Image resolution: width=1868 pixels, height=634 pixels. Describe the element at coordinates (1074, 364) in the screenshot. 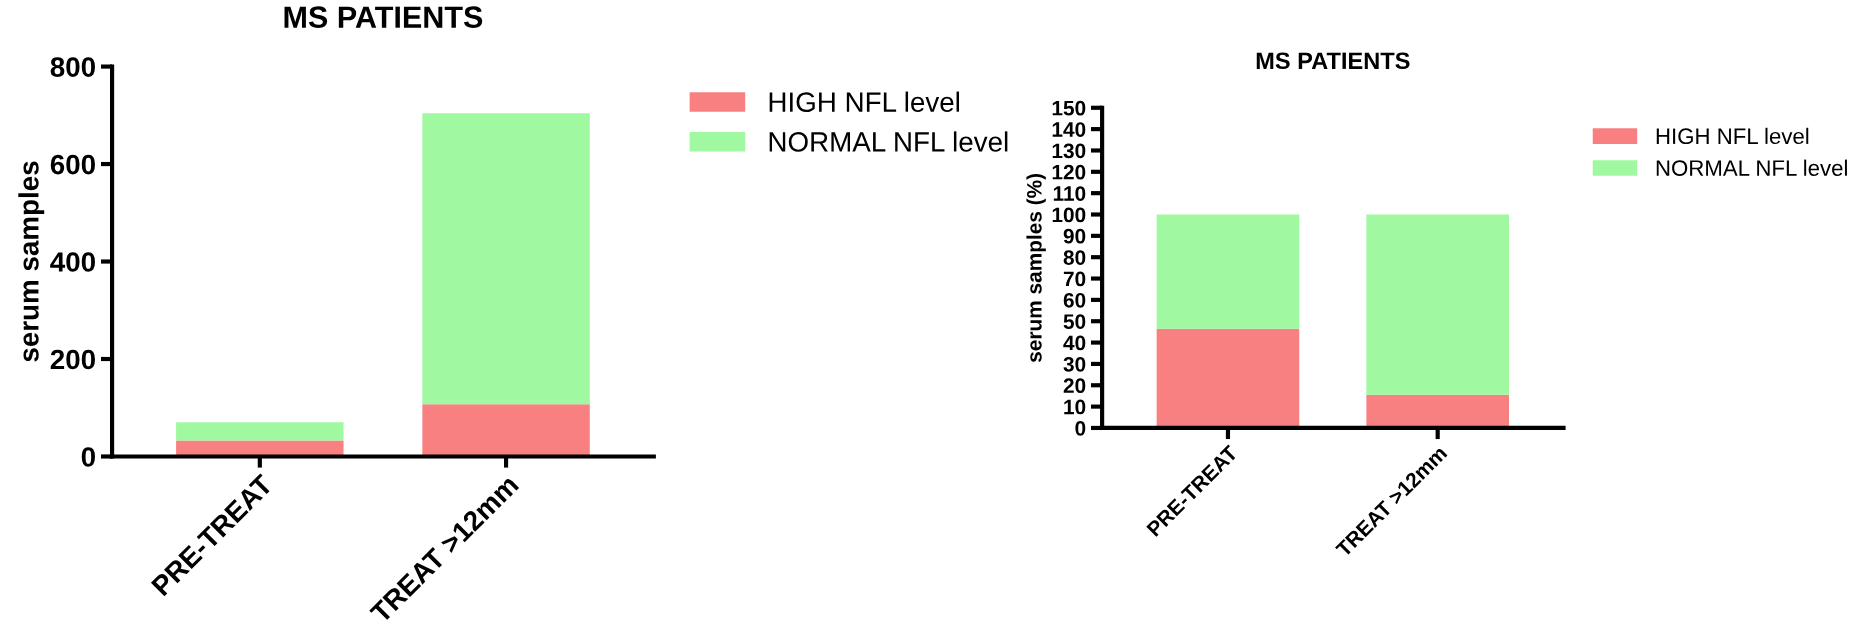

I see `y-tick-label: 30` at that location.